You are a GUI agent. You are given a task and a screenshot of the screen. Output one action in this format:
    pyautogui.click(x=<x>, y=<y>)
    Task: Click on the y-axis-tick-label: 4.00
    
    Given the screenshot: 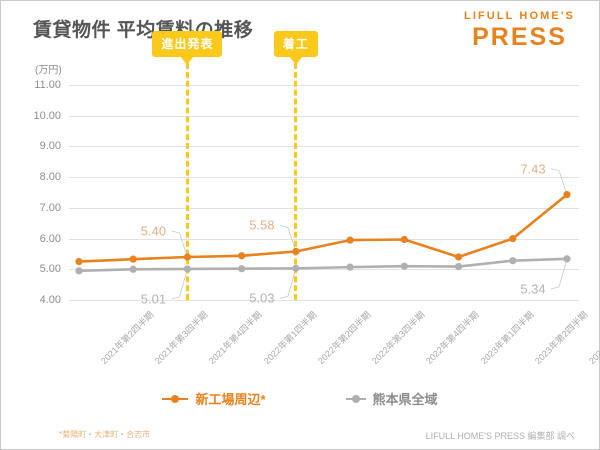 What is the action you would take?
    pyautogui.click(x=50, y=300)
    